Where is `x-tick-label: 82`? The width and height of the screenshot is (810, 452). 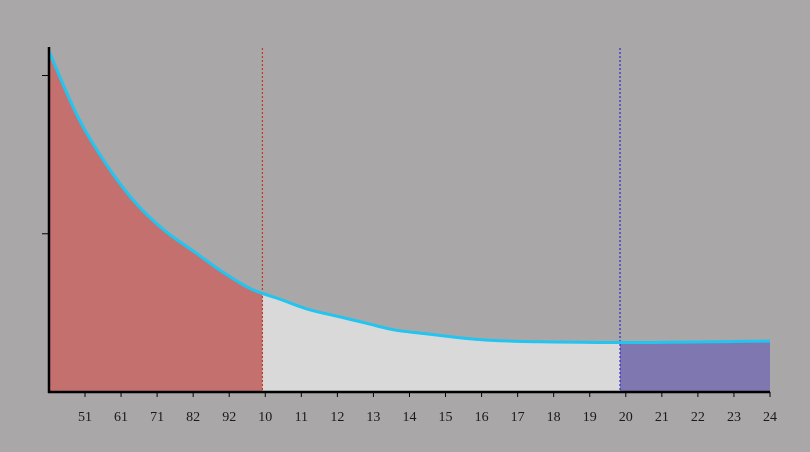
x-tick-label: 82 is located at coordinates (193, 417).